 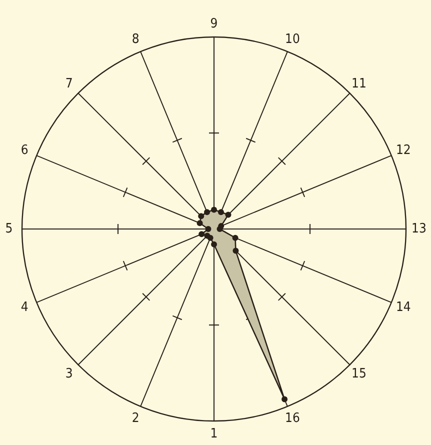 What do you see at coordinates (359, 374) in the screenshot?
I see `spoke-label: 15` at bounding box center [359, 374].